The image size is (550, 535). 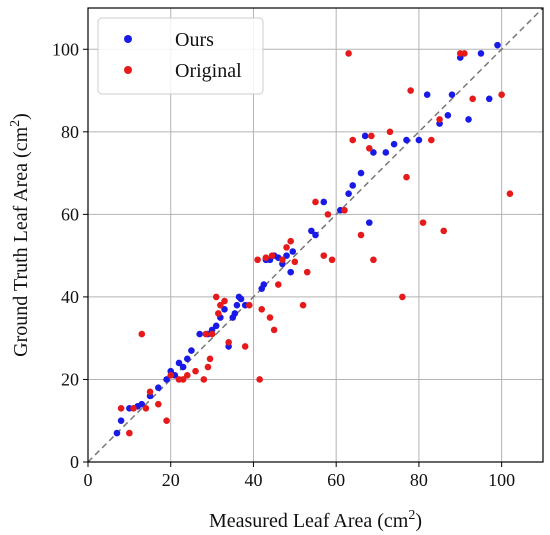 What do you see at coordinates (70, 214) in the screenshot?
I see `y-tick-label: 60` at bounding box center [70, 214].